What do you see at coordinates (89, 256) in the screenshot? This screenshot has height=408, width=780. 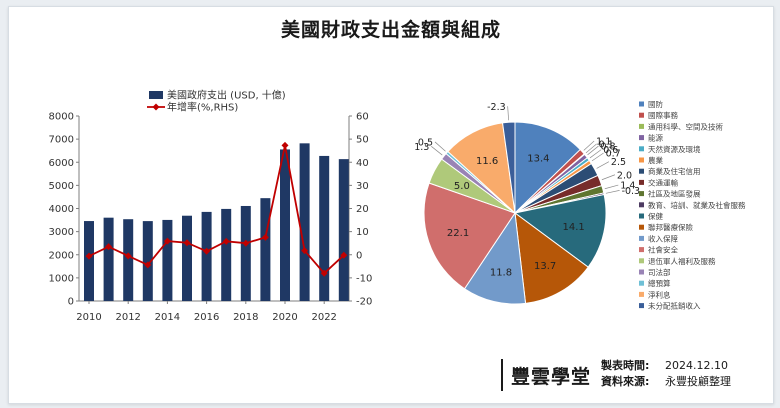 I see `growth-marker-2010` at bounding box center [89, 256].